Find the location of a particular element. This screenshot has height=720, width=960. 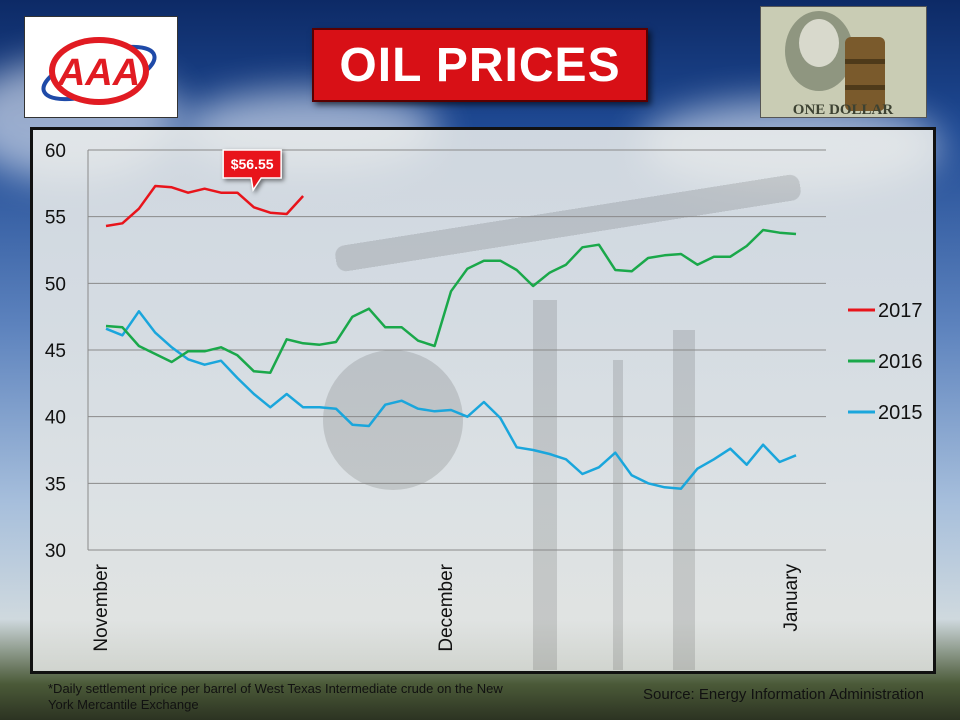

title-banner: OIL PRICES is located at coordinates (480, 65).